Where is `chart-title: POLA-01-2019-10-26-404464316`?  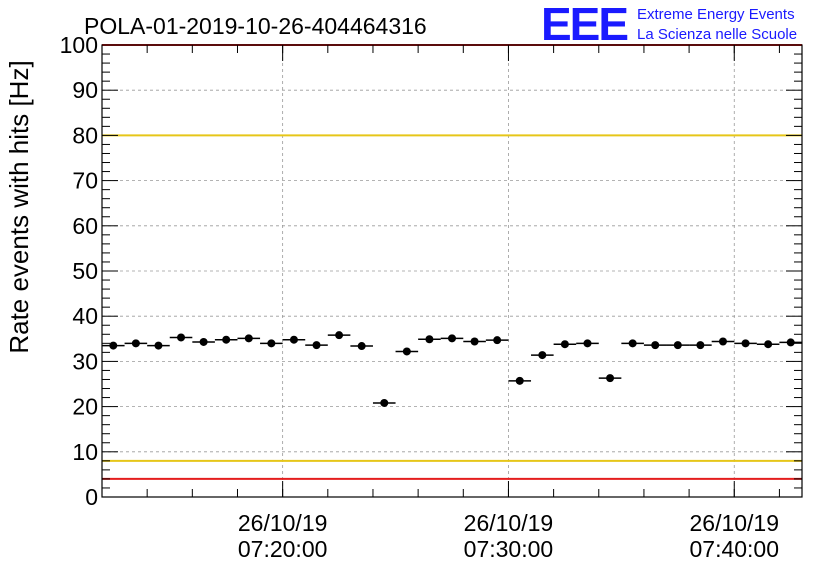 chart-title: POLA-01-2019-10-26-404464316 is located at coordinates (255, 26).